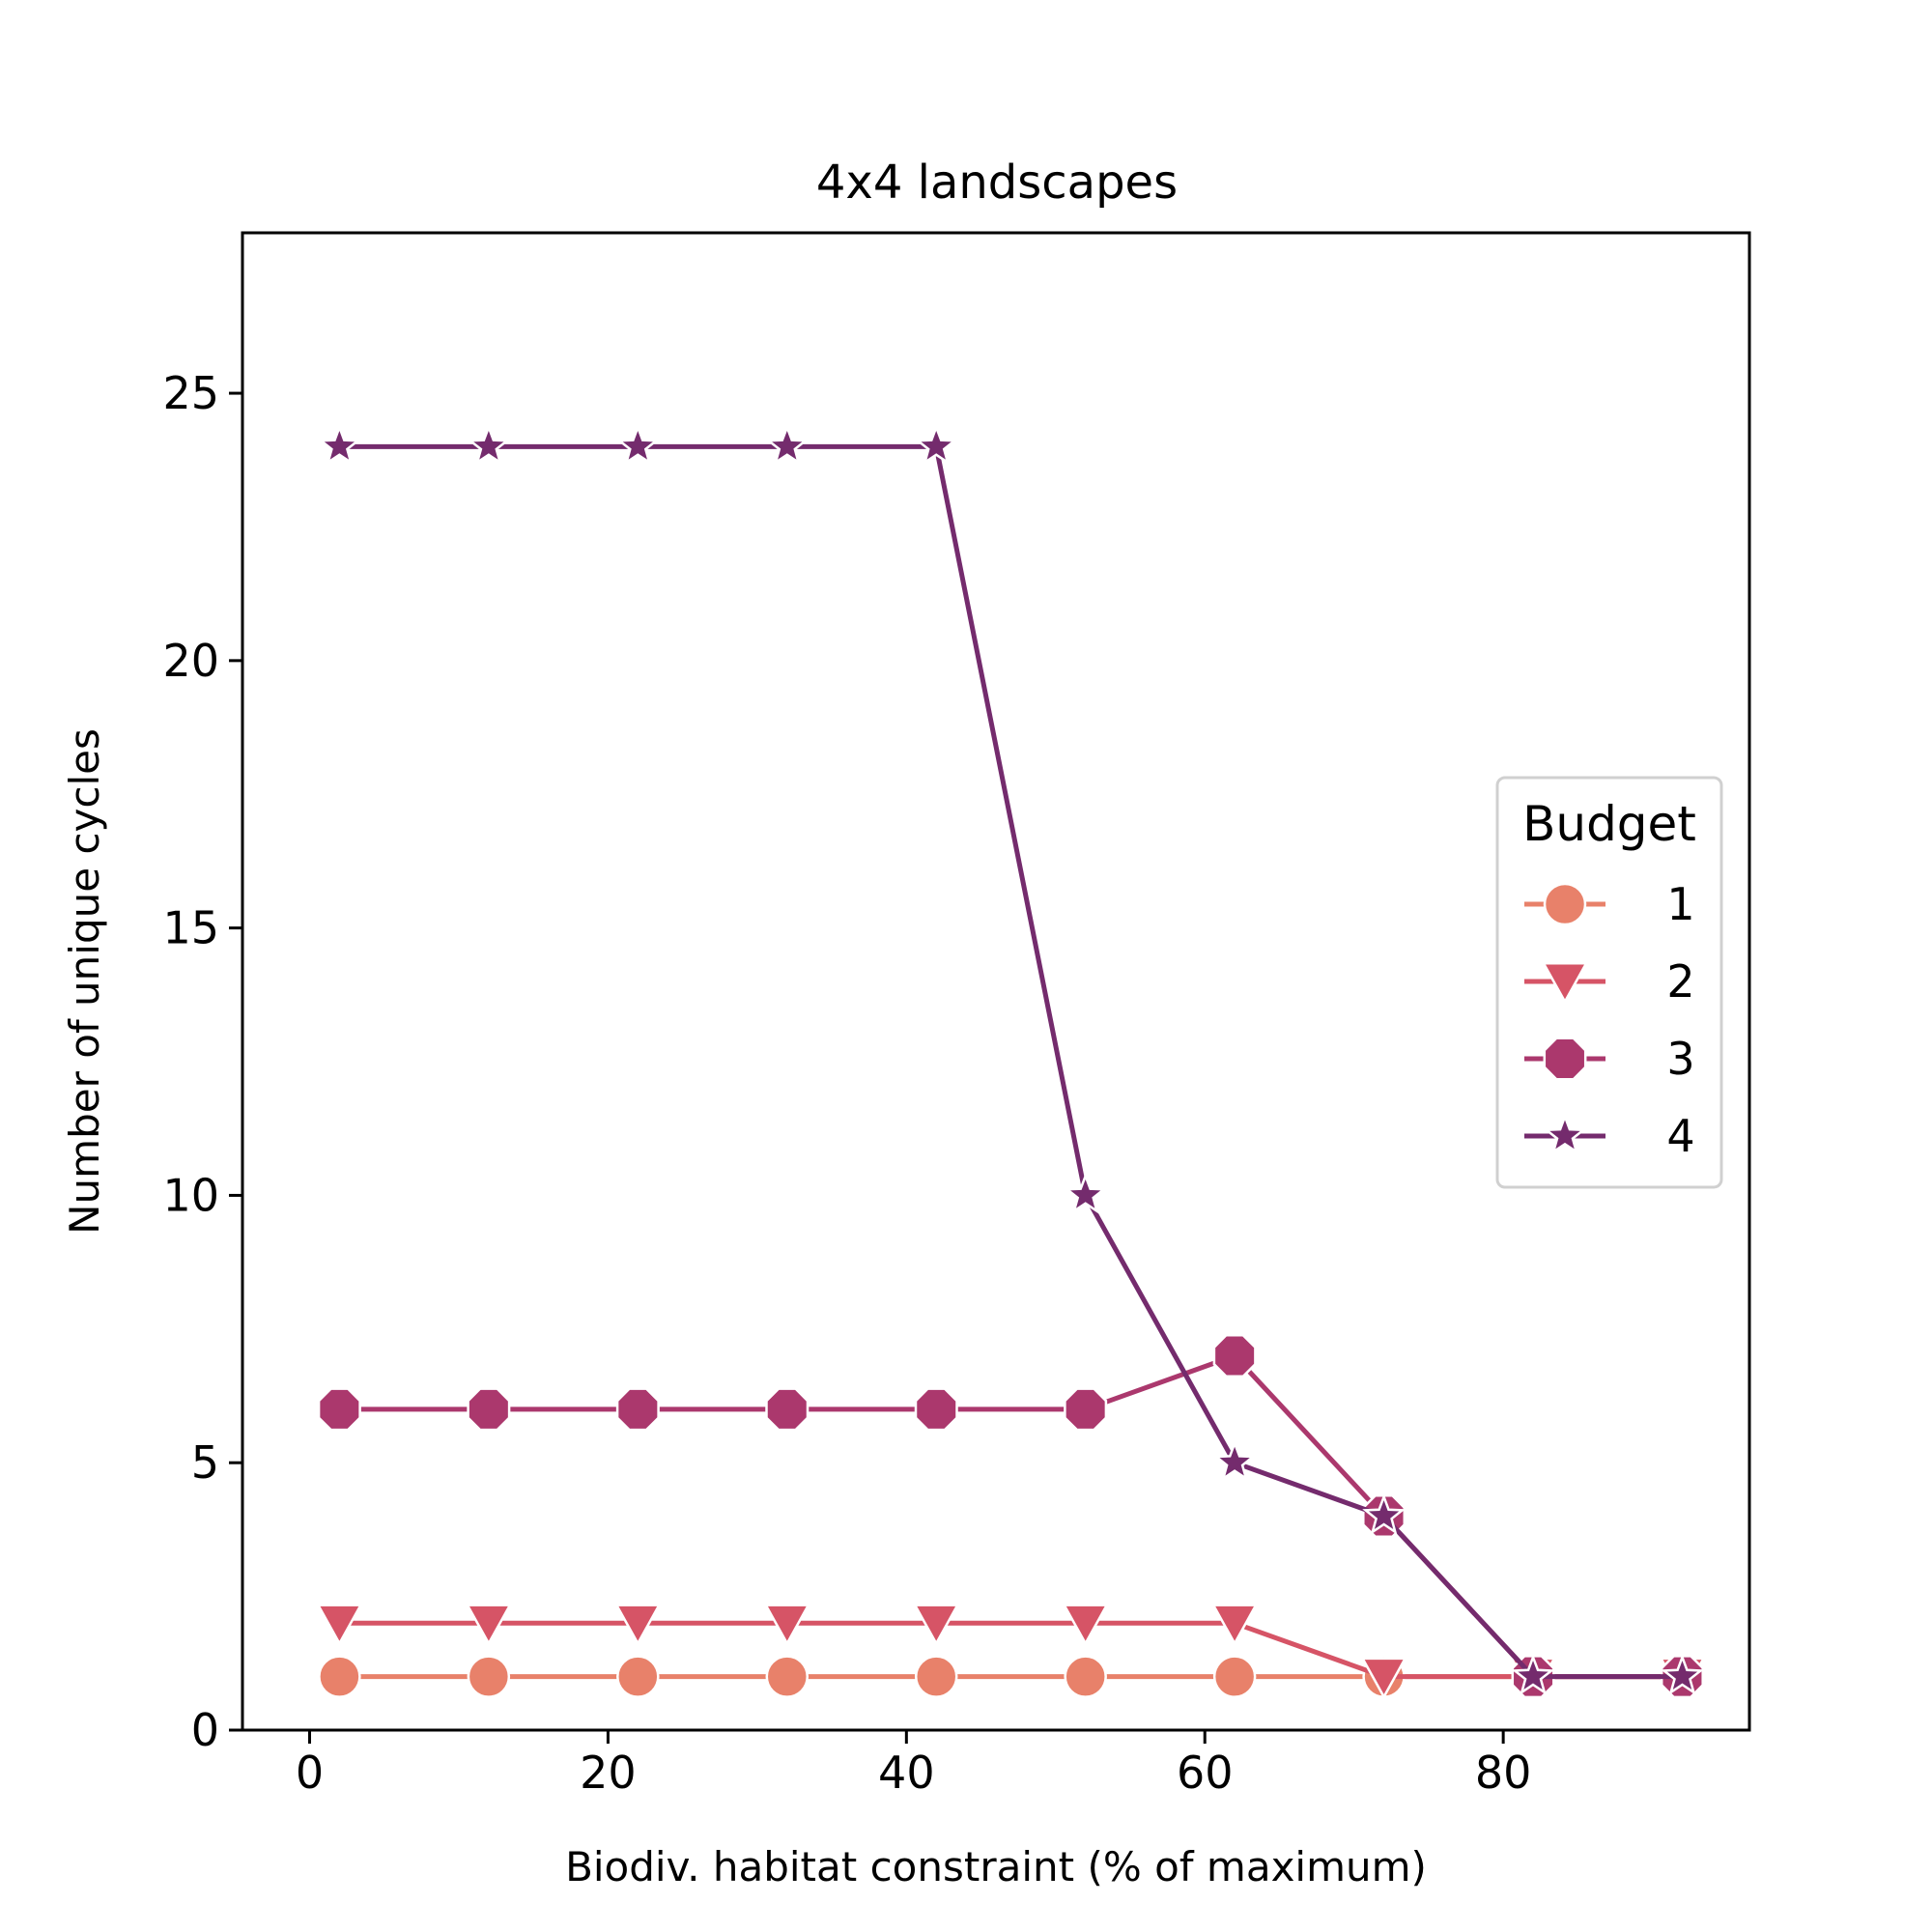 This screenshot has width=1932, height=1932. Describe the element at coordinates (1609, 1136) in the screenshot. I see `legend-item-4: 4` at that location.